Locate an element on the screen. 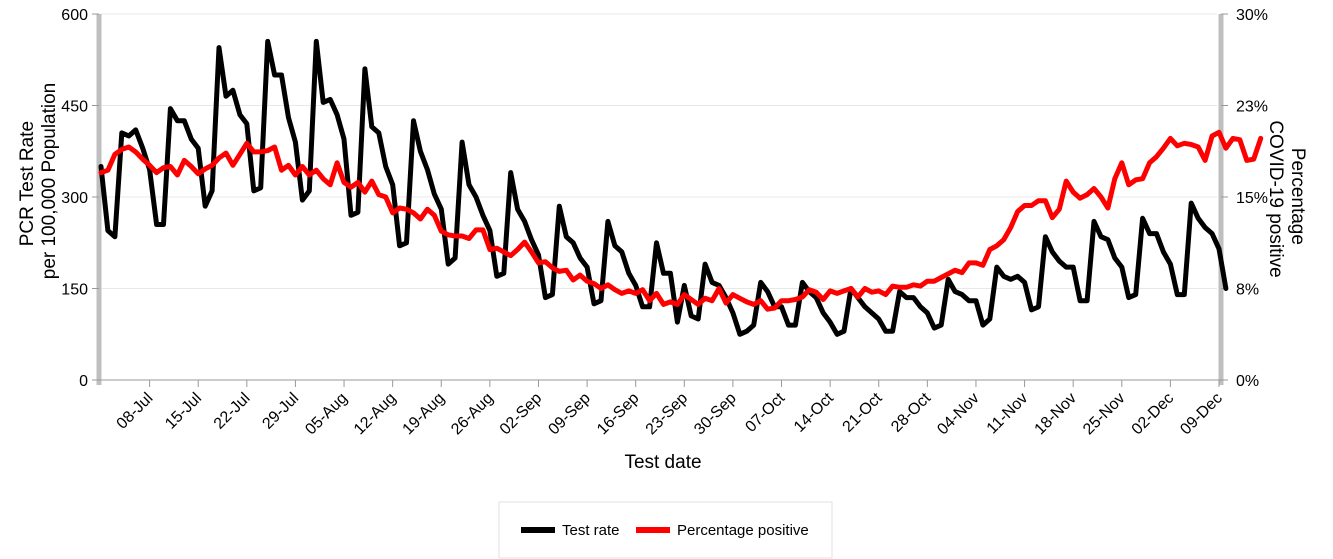 This screenshot has height=559, width=1333. x-tick-label-14: 14-Oct is located at coordinates (814, 412).